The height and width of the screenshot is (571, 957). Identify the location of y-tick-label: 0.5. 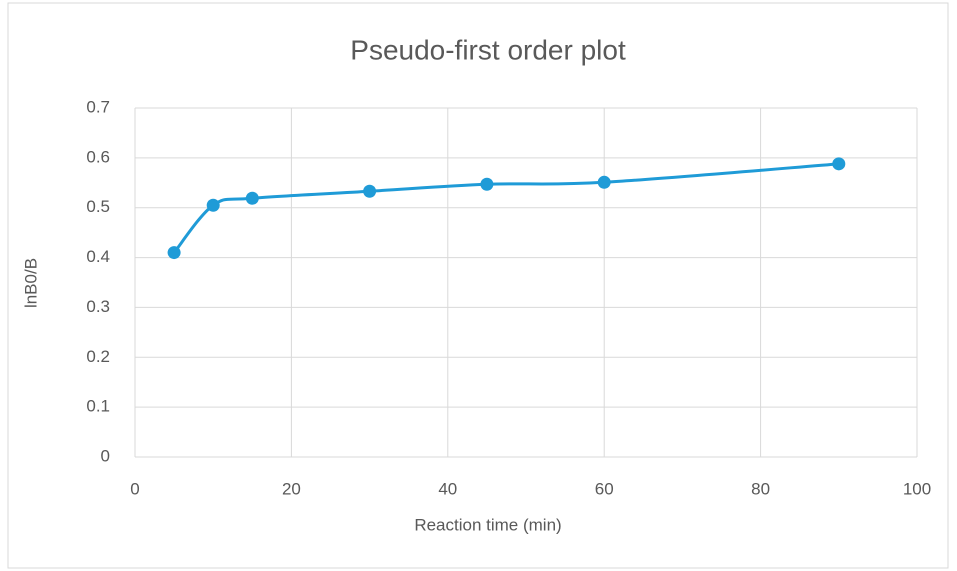
(98, 206).